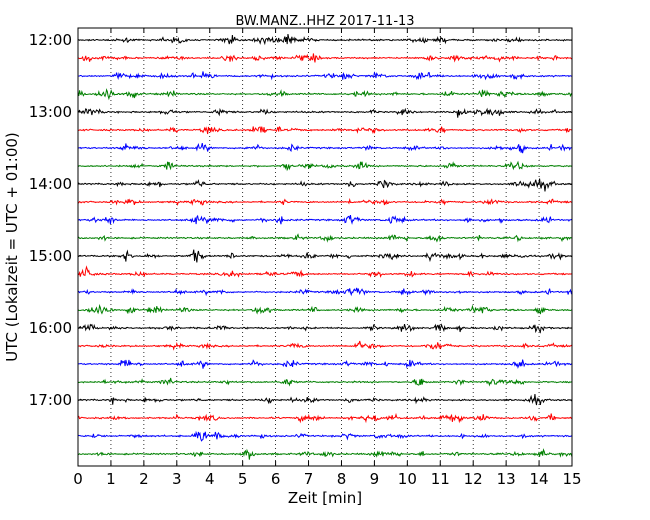 The image size is (650, 520). What do you see at coordinates (309, 479) in the screenshot?
I see `x-tick-label: 7` at bounding box center [309, 479].